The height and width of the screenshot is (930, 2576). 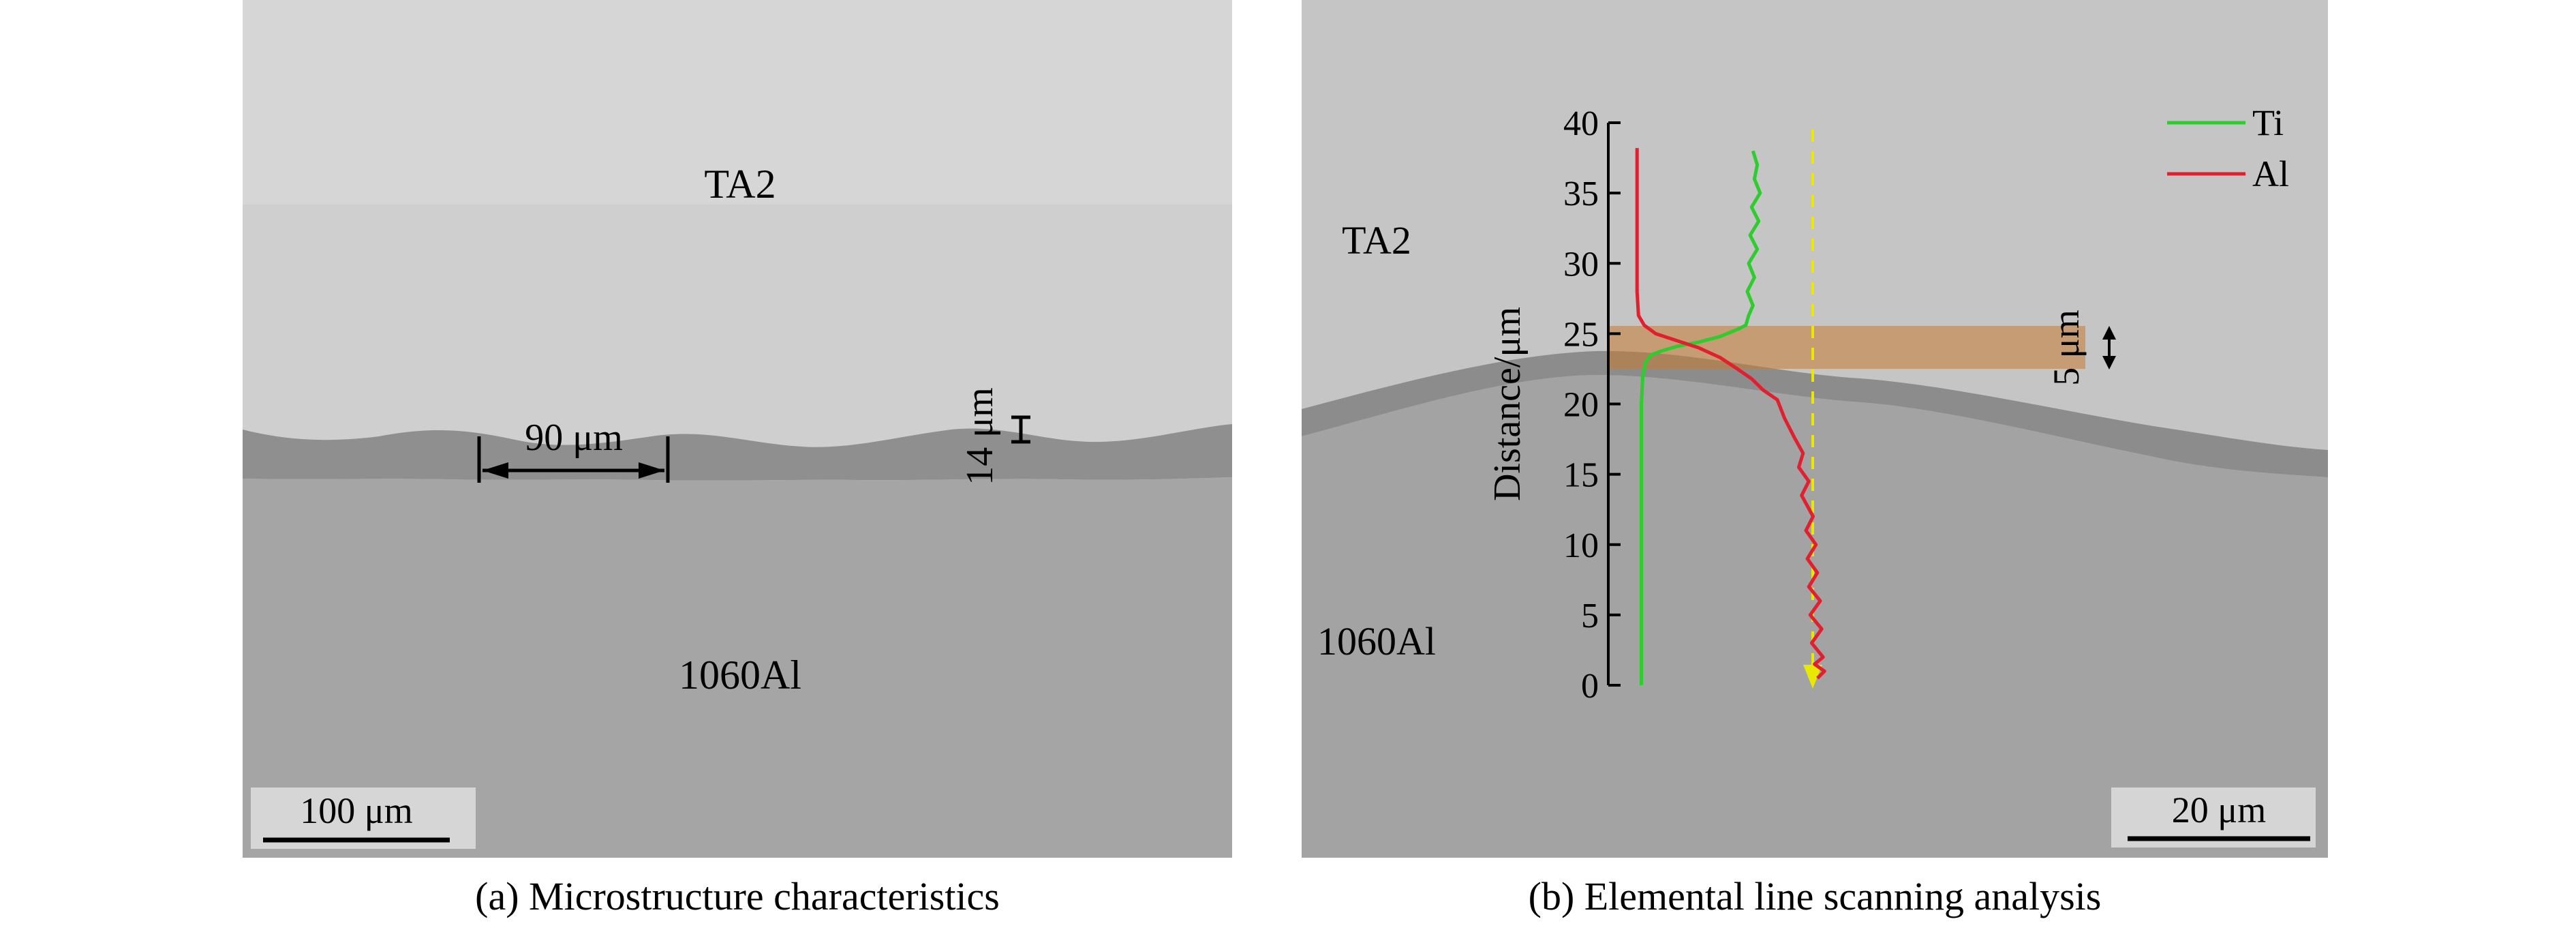 I want to click on y-tick-label: 20, so click(x=1581, y=405).